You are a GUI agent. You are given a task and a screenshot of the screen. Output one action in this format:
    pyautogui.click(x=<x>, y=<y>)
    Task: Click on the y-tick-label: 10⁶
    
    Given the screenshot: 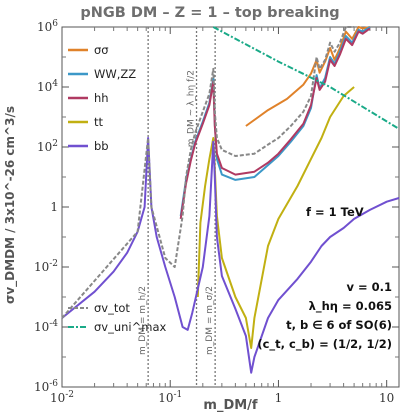 What is the action you would take?
    pyautogui.click(x=47, y=26)
    